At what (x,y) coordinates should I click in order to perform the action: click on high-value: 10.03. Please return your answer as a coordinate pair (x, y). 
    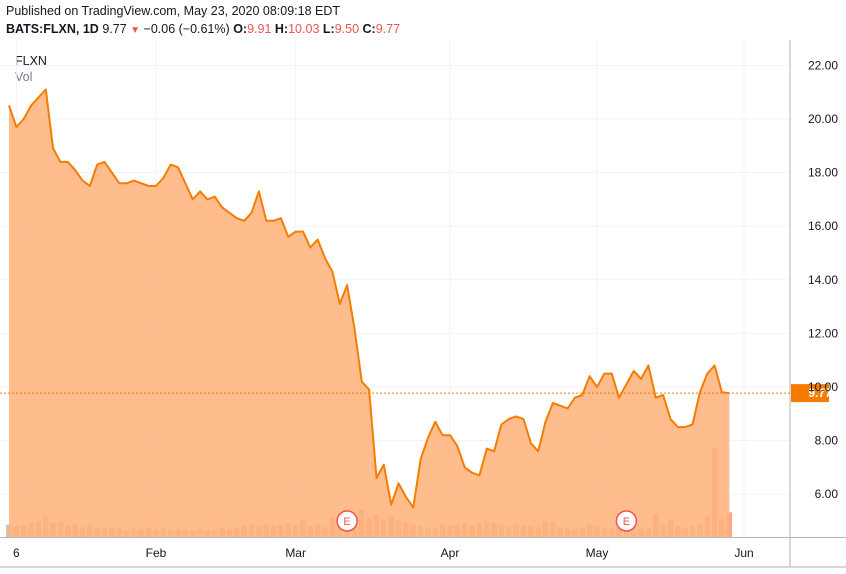
    Looking at the image, I should click on (304, 29).